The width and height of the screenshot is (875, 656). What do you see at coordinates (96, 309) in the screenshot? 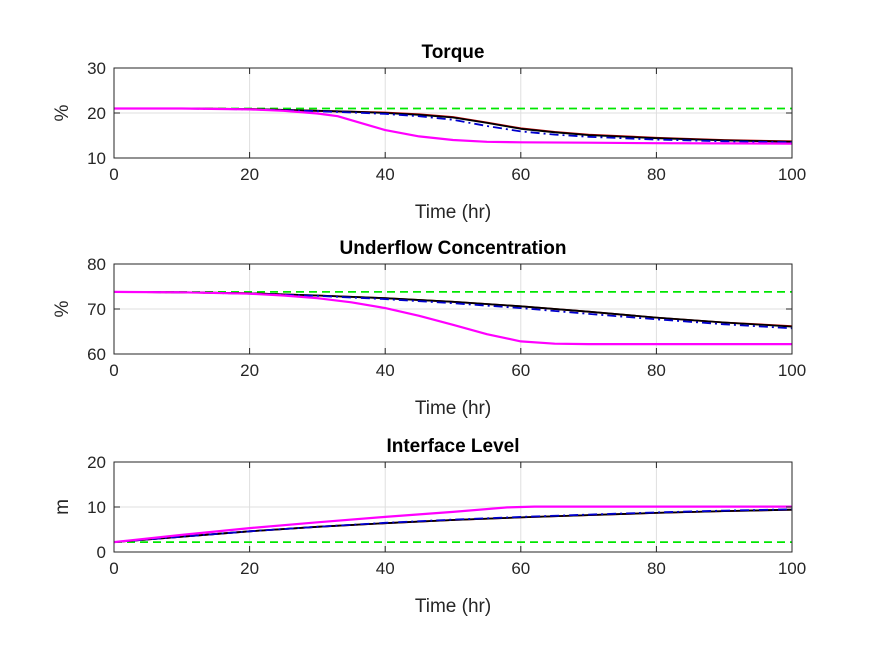
I see `y-tick-label: 70` at bounding box center [96, 309].